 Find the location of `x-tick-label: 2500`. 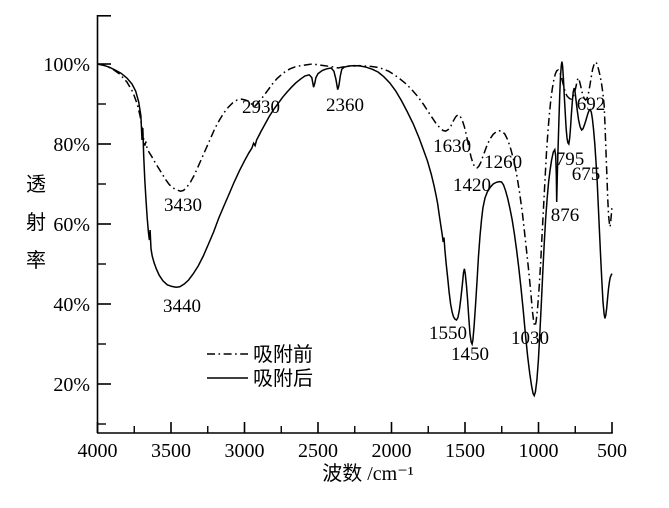

x-tick-label: 2500 is located at coordinates (318, 451).